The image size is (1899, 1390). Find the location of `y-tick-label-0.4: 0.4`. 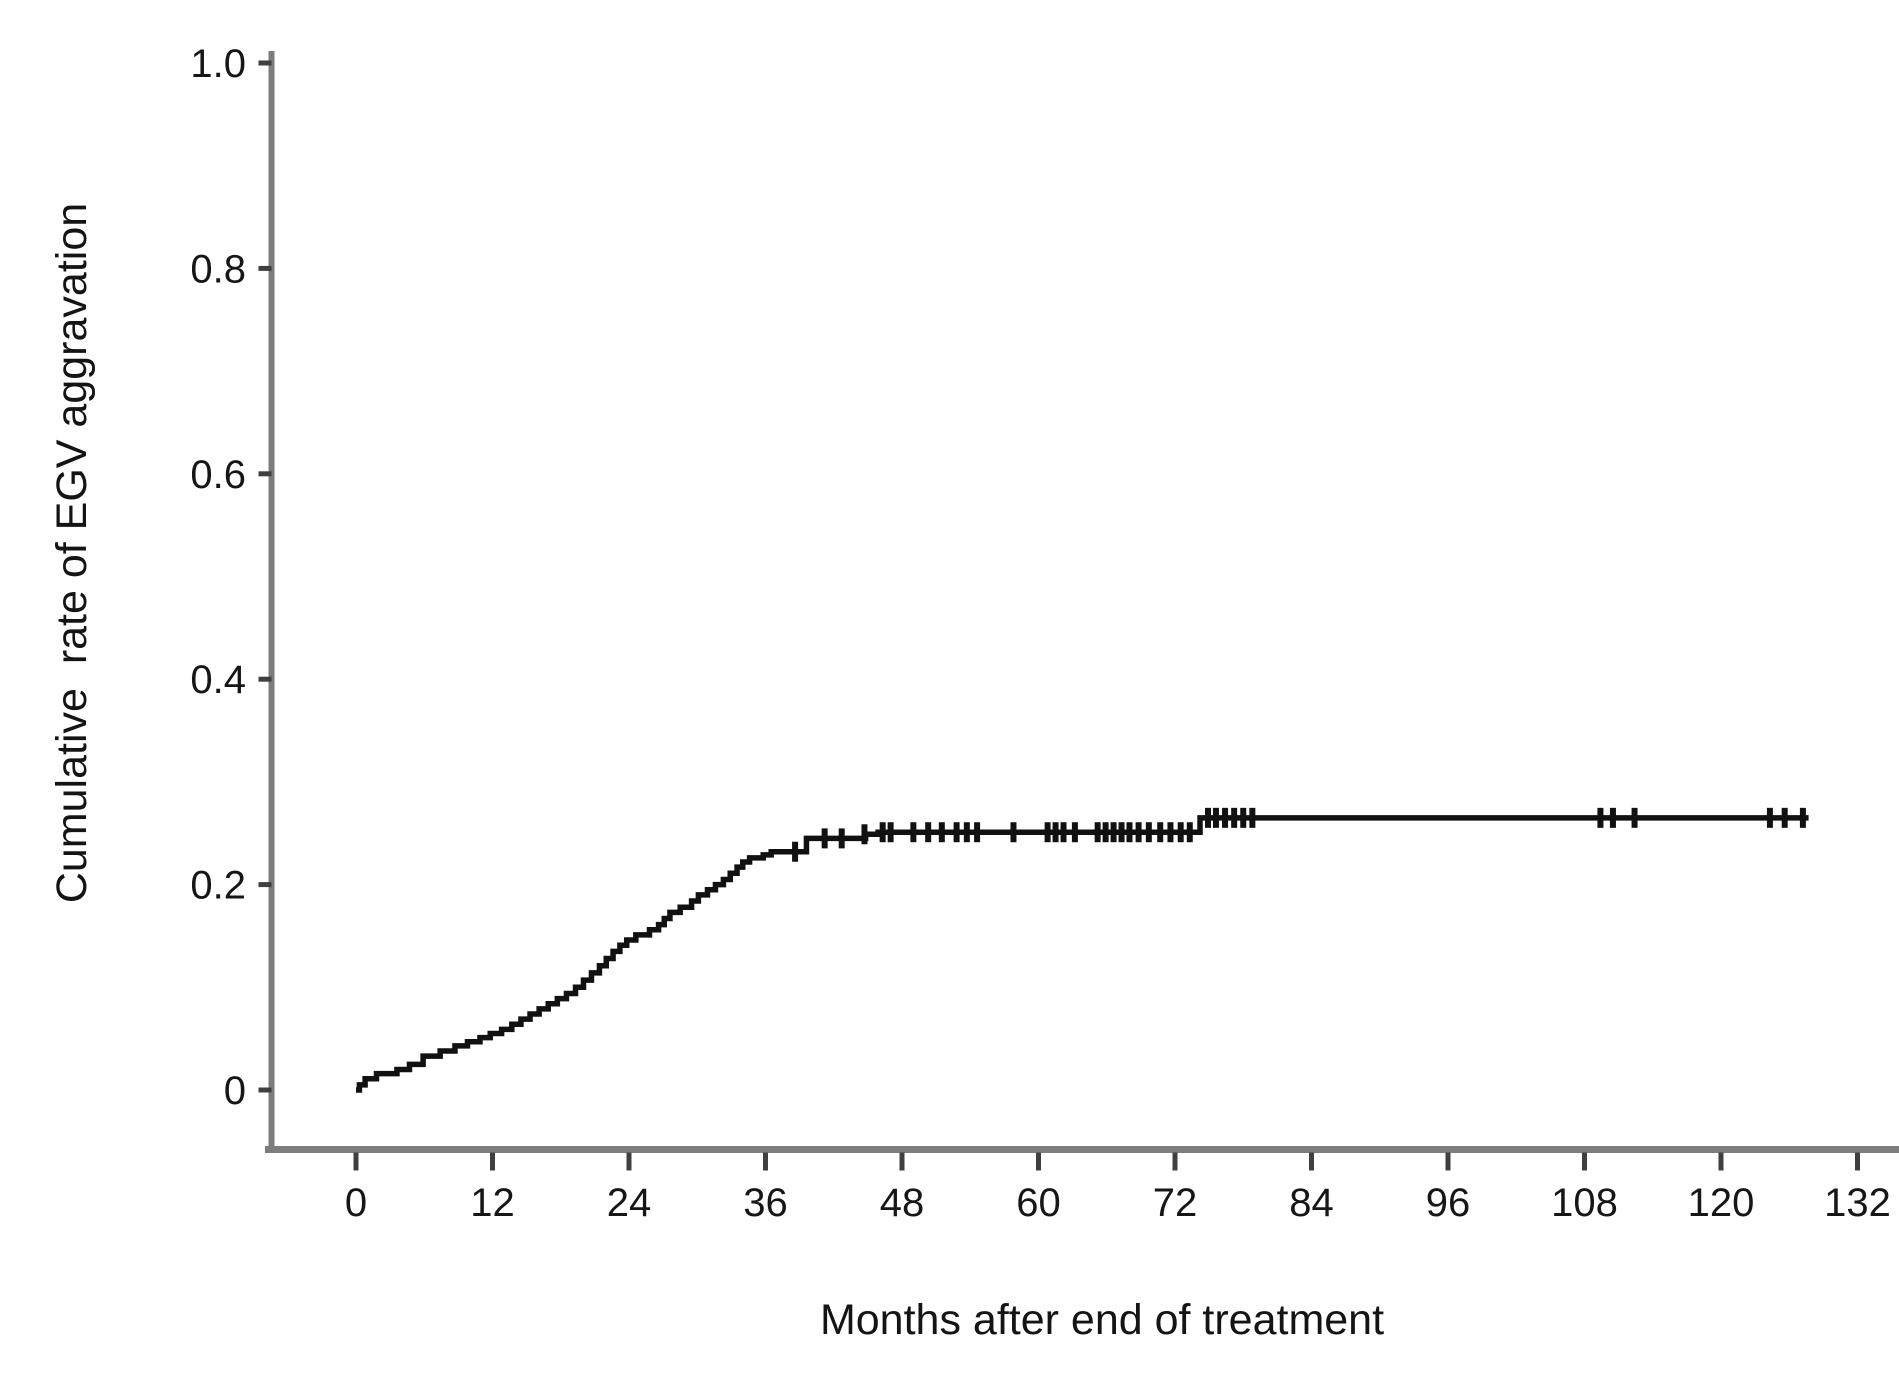

y-tick-label-0.4: 0.4 is located at coordinates (218, 680).